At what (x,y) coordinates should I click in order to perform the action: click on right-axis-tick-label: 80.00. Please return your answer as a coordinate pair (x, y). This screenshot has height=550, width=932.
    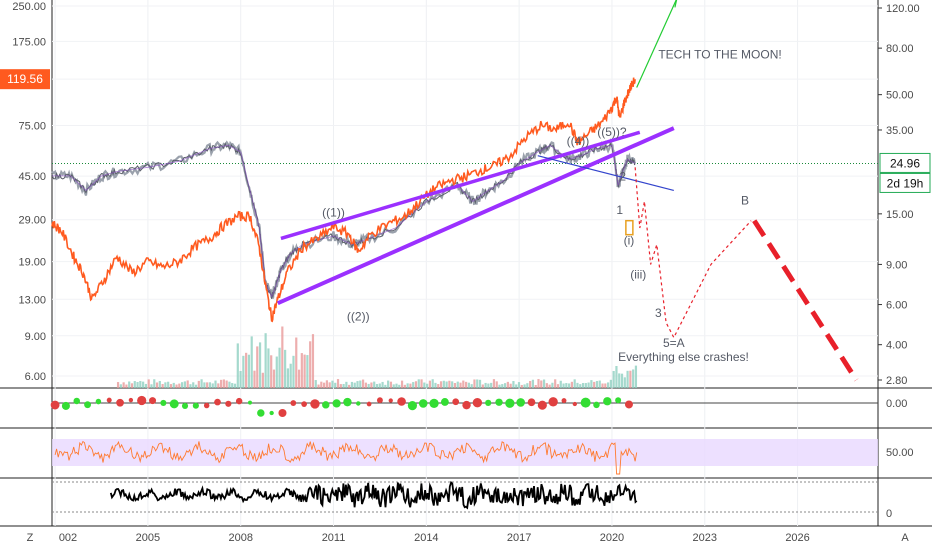
    Looking at the image, I should click on (900, 49).